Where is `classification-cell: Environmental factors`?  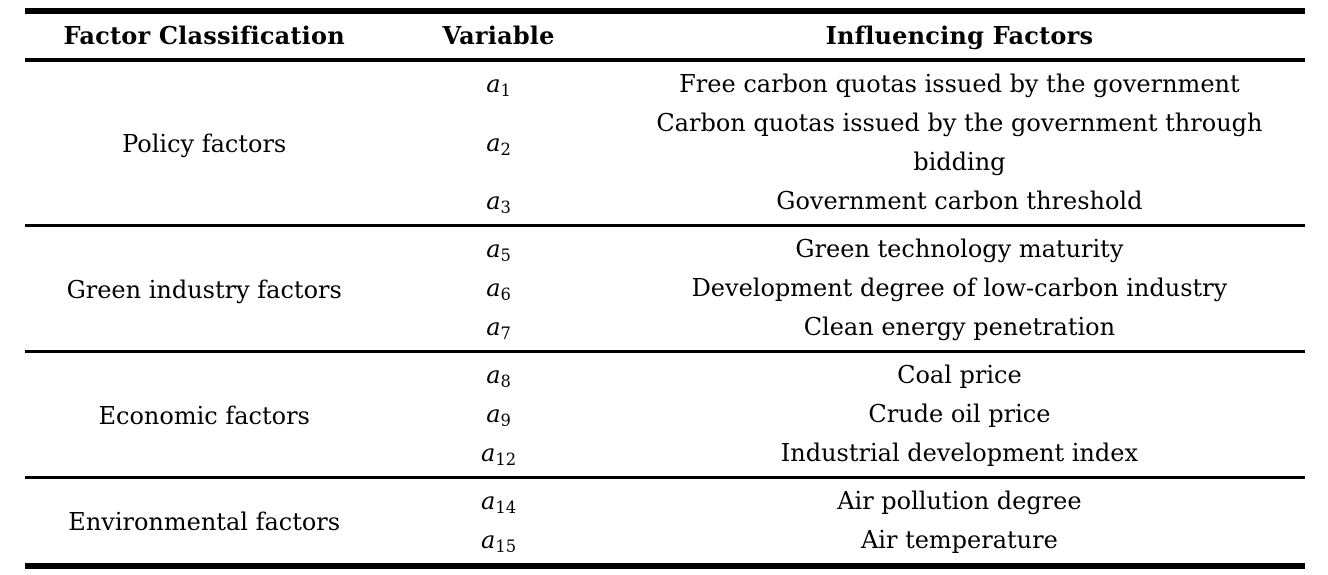 classification-cell: Environmental factors is located at coordinates (204, 522).